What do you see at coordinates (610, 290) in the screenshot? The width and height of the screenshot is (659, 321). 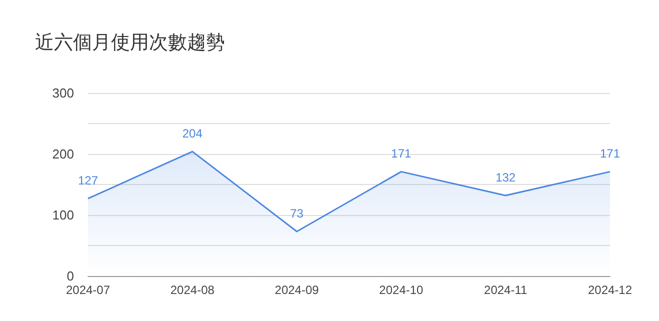 I see `x-tick-label: 2024-12` at bounding box center [610, 290].